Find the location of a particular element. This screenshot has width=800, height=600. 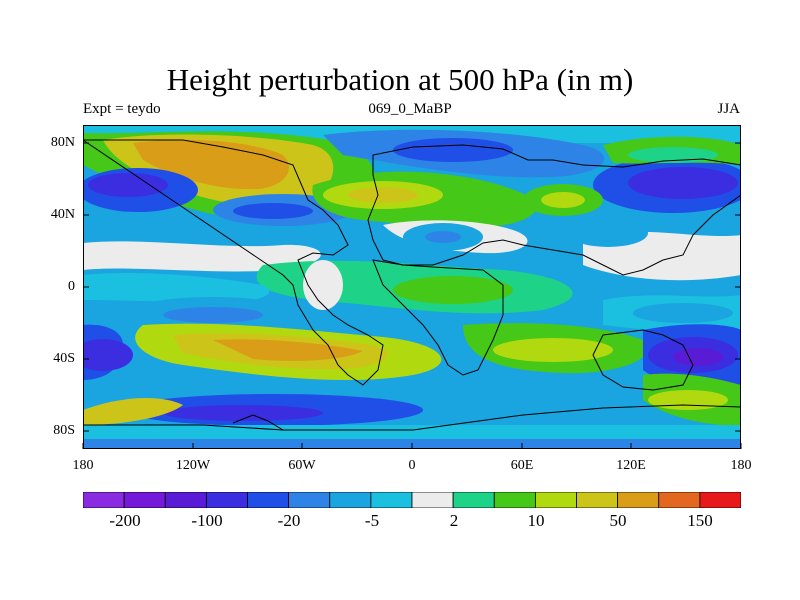

lon-tick-60e: 60E is located at coordinates (522, 465).